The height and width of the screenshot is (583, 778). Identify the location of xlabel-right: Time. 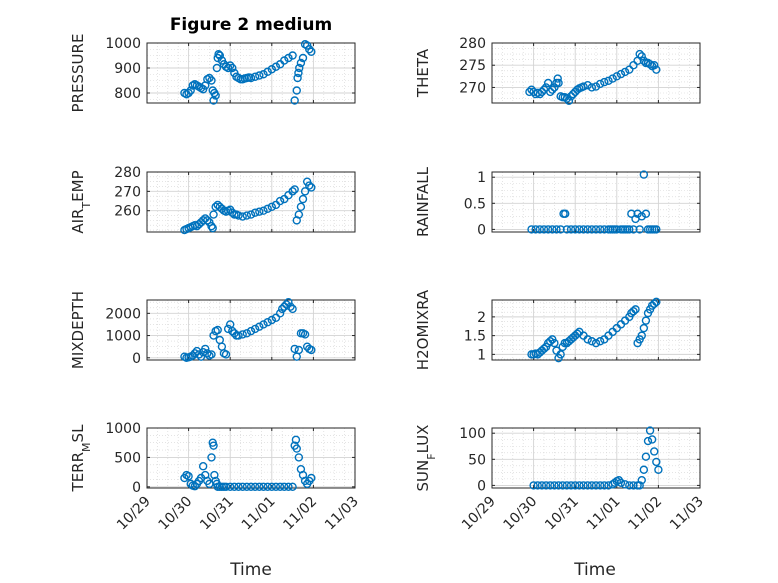
(594, 570).